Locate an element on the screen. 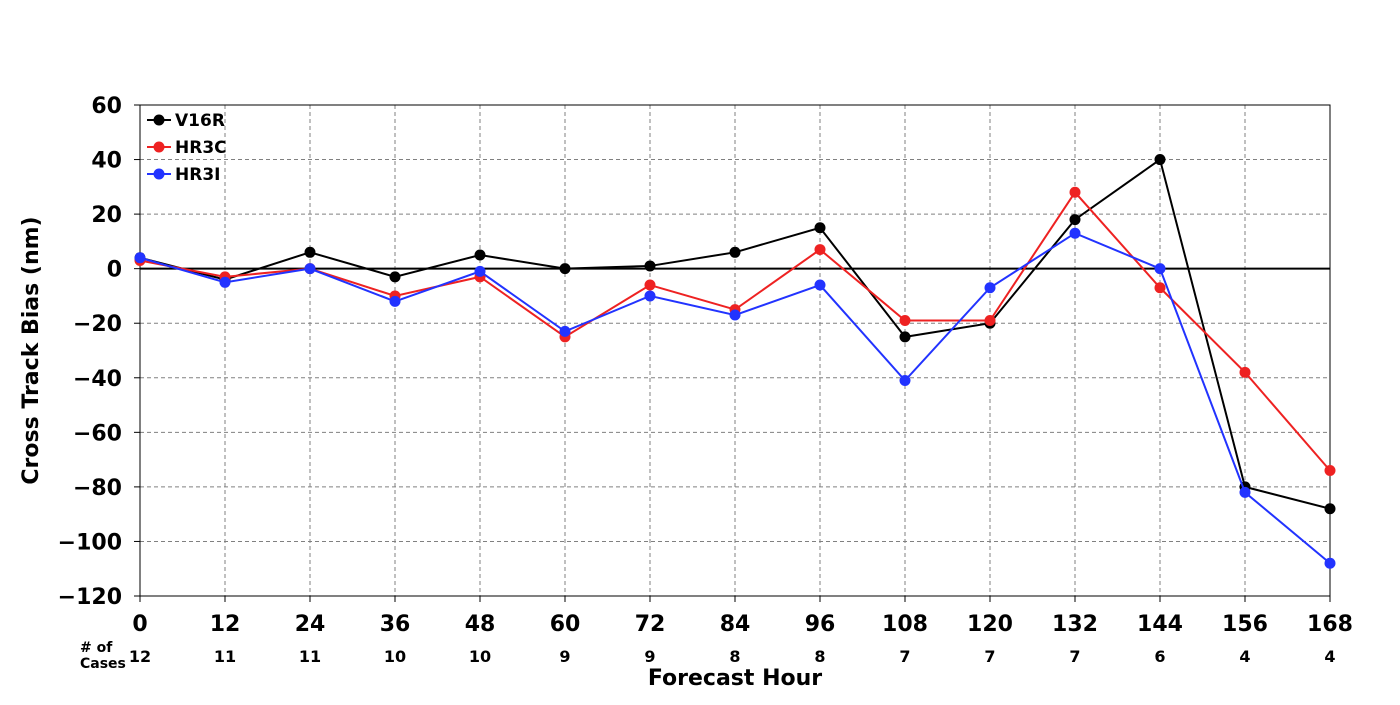 This screenshot has height=705, width=1400. legend-item: HR3I is located at coordinates (183, 175).